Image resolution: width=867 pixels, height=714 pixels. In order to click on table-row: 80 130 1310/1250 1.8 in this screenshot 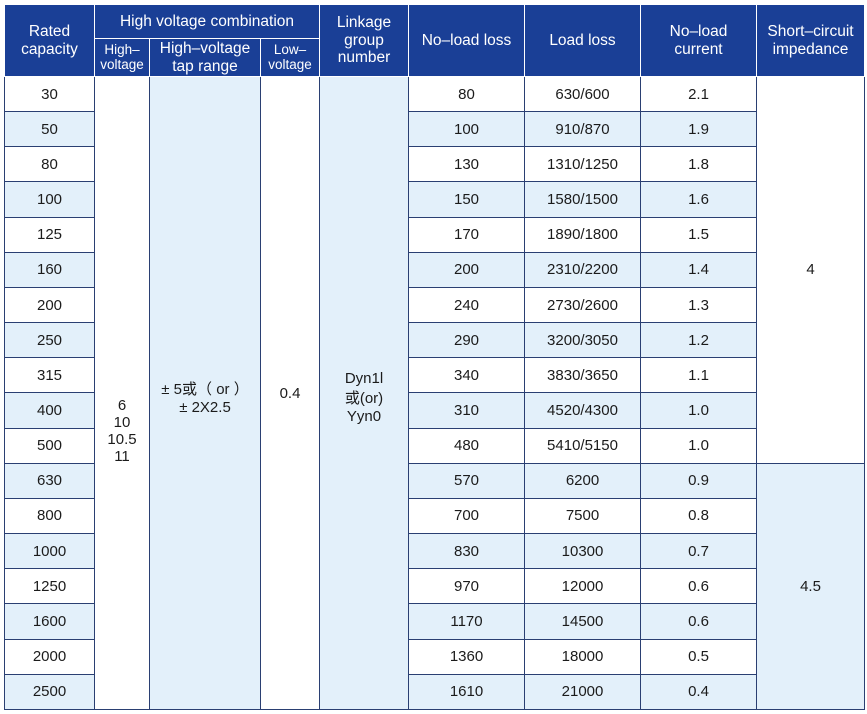, I will do `click(434, 164)`.